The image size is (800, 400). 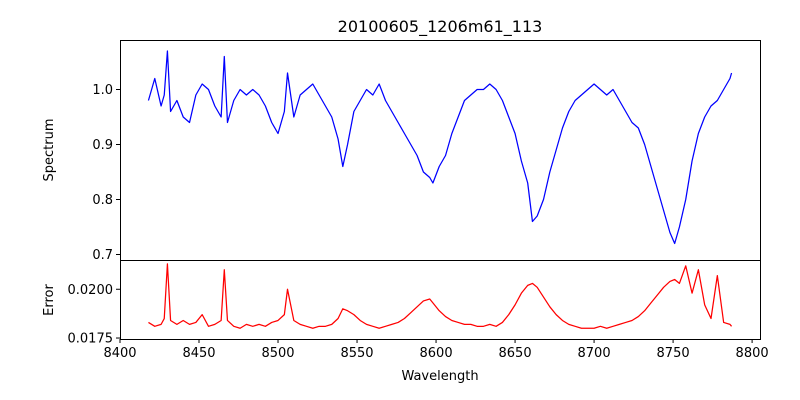 I want to click on x-tick-label: 8700, so click(x=594, y=353).